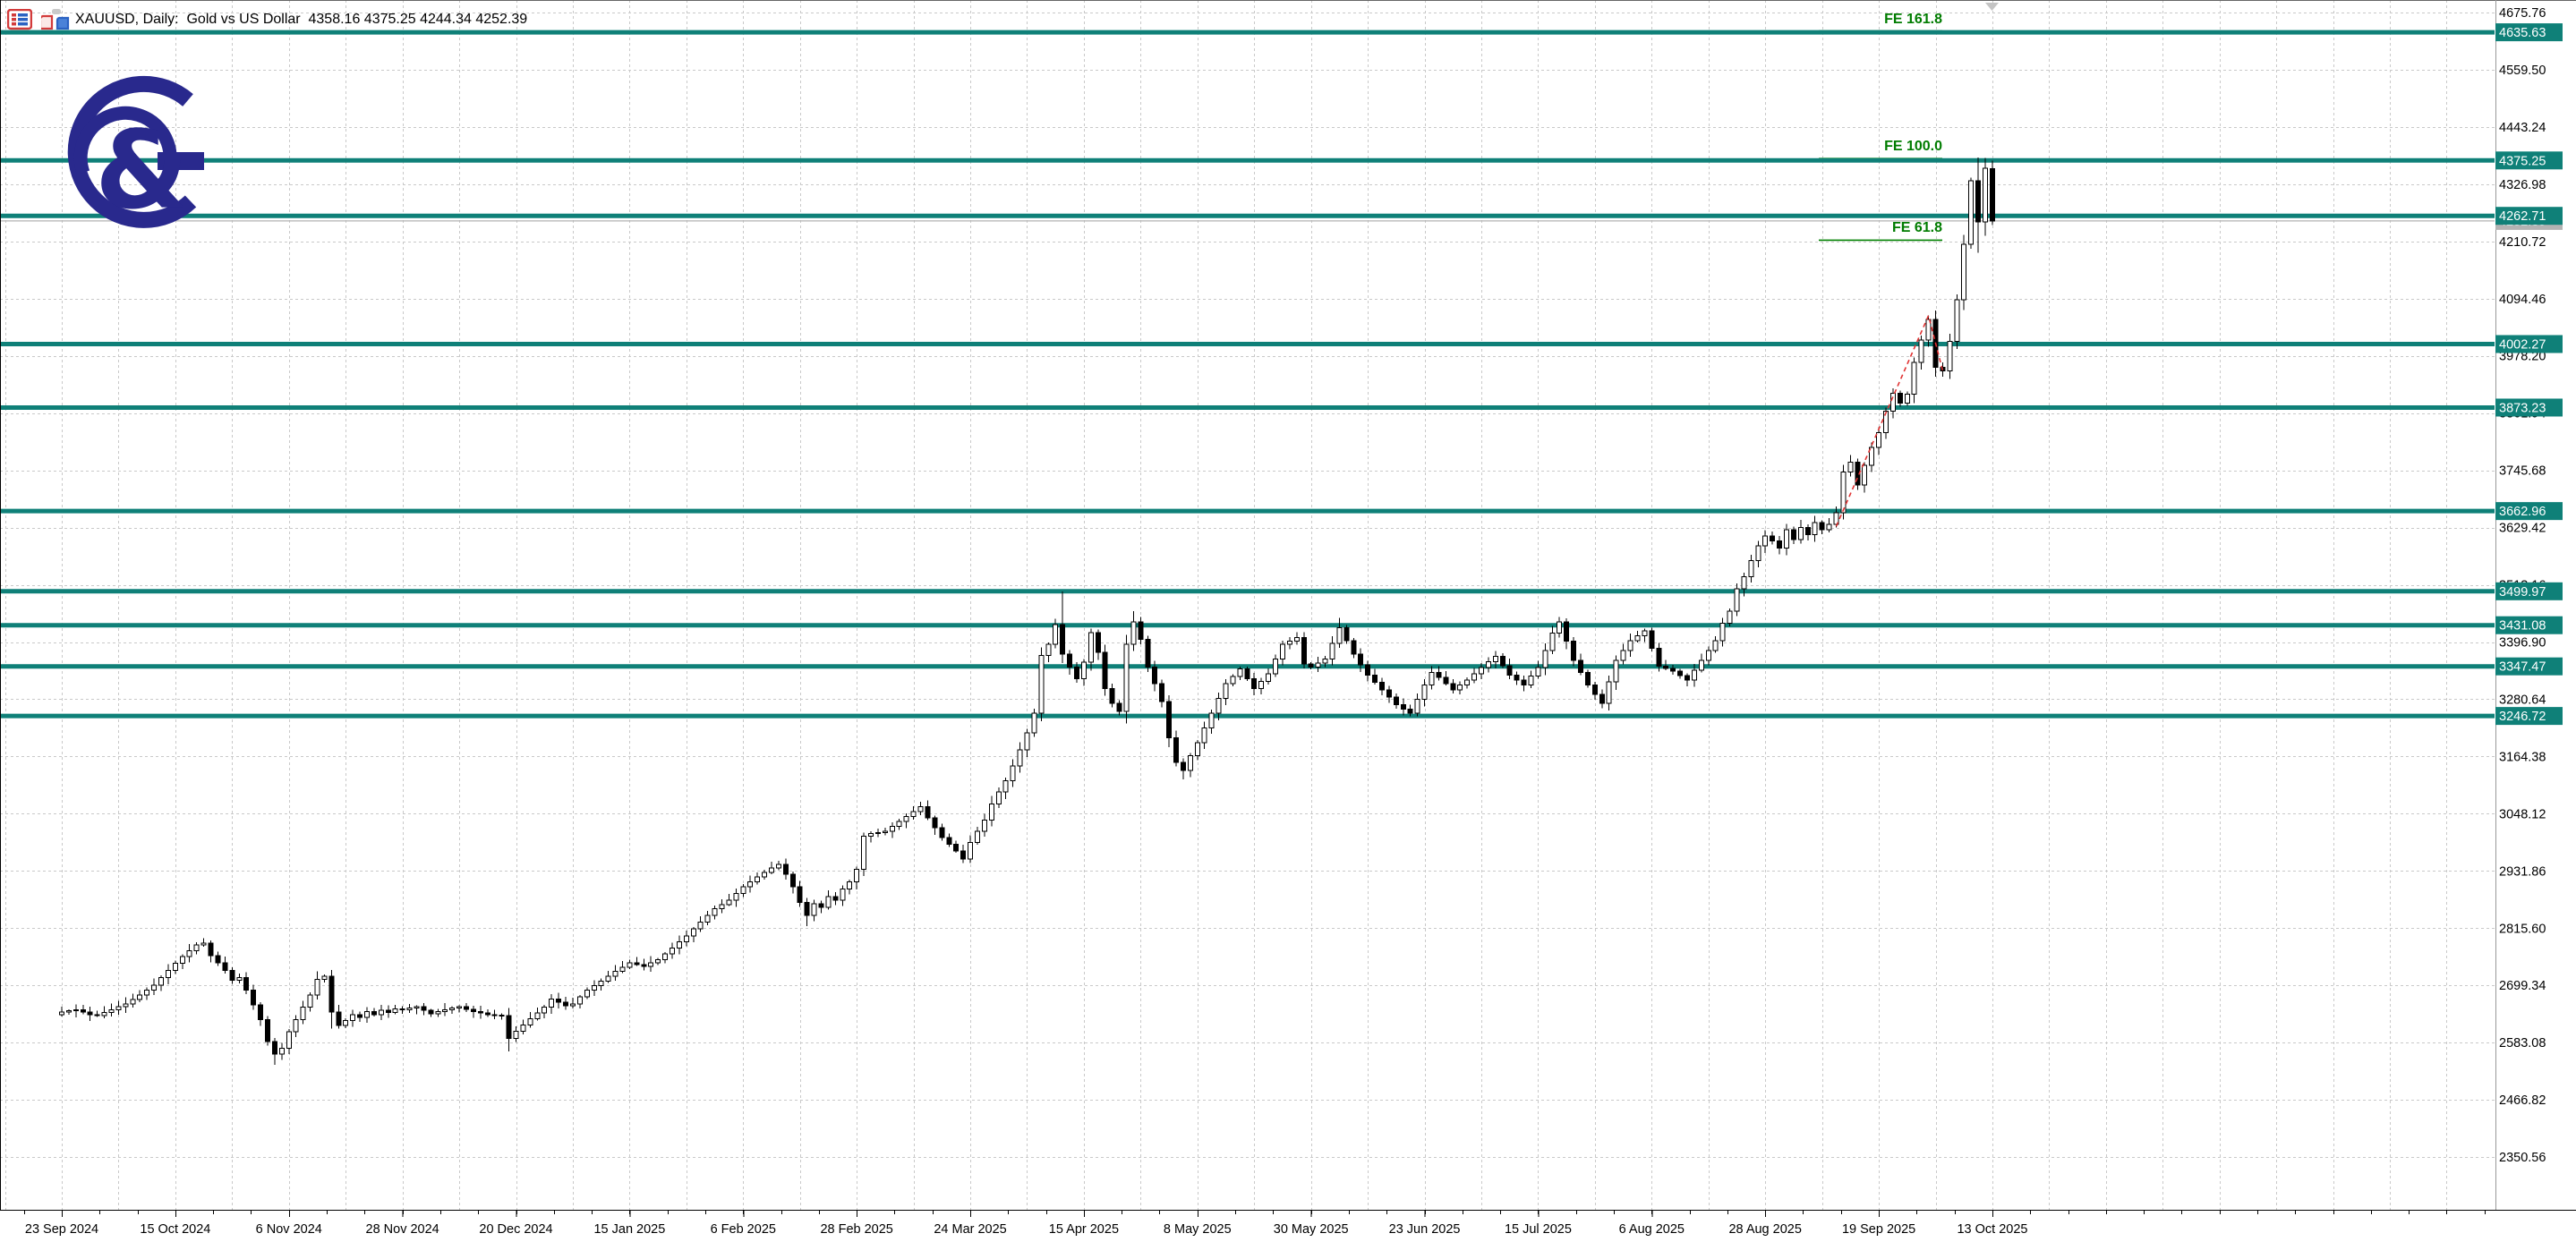 This screenshot has height=1242, width=2576. I want to click on logo-g-bar, so click(181, 161).